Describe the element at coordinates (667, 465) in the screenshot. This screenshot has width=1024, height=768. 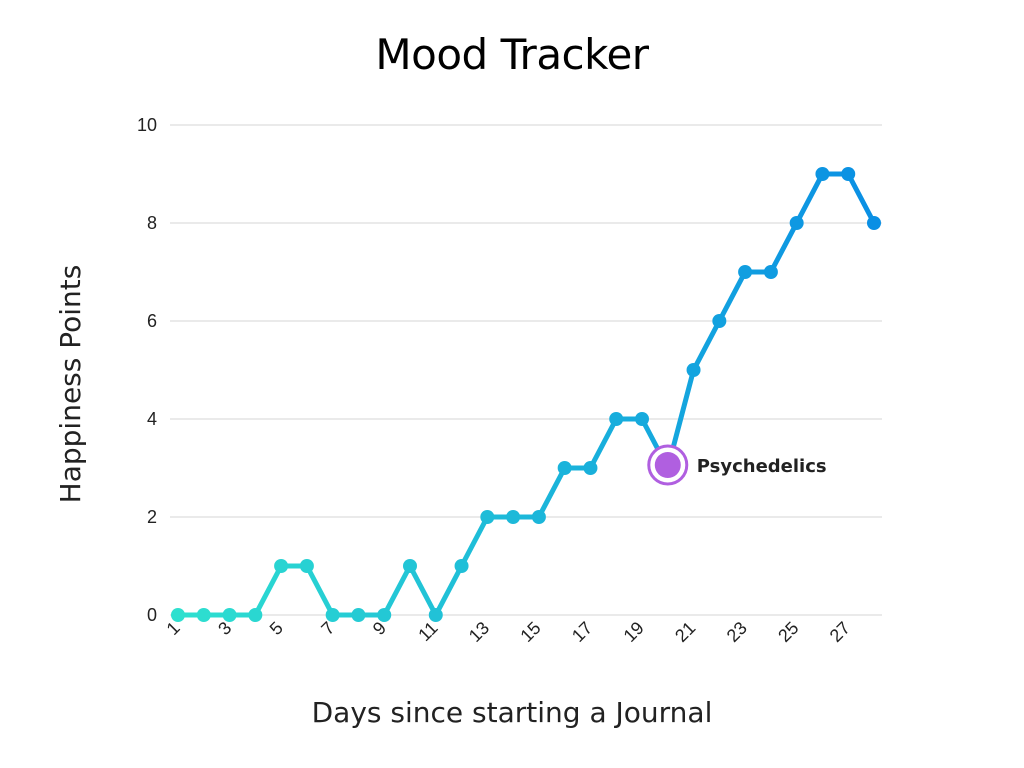
I see `annotation-point` at that location.